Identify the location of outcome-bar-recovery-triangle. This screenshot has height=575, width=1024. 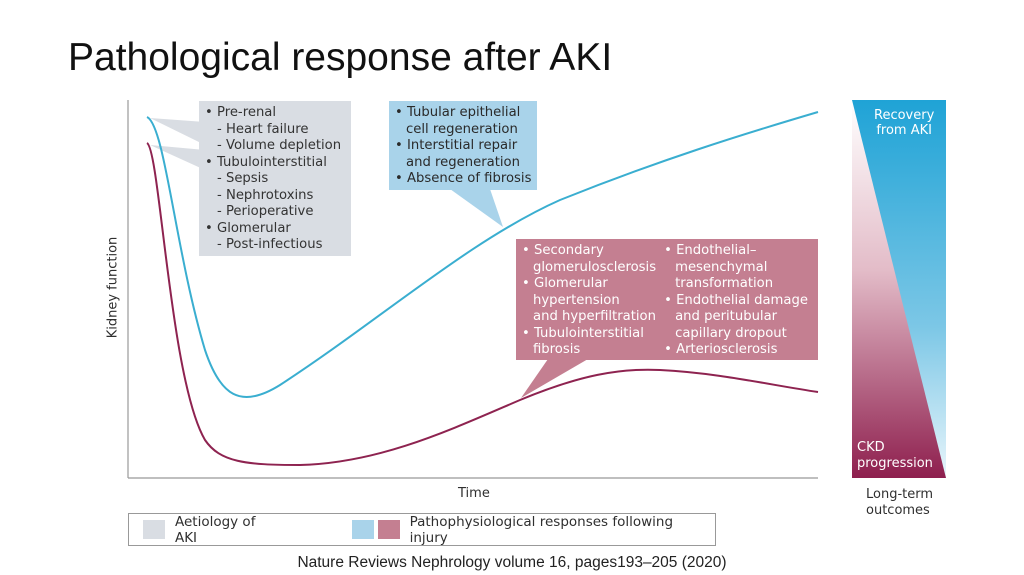
(899, 289).